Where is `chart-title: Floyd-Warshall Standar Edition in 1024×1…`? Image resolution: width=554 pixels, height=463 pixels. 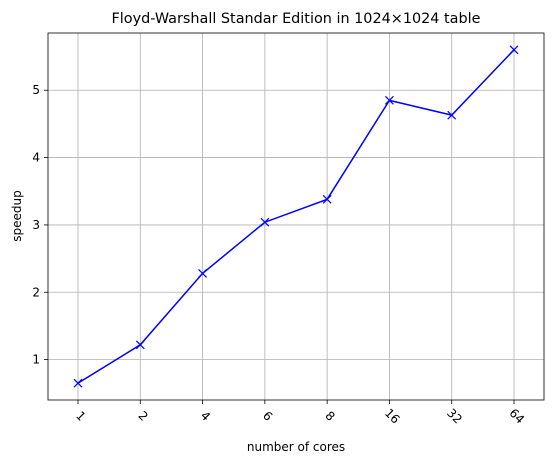
chart-title: Floyd-Warshall Standar Edition in 1024×1… is located at coordinates (296, 19).